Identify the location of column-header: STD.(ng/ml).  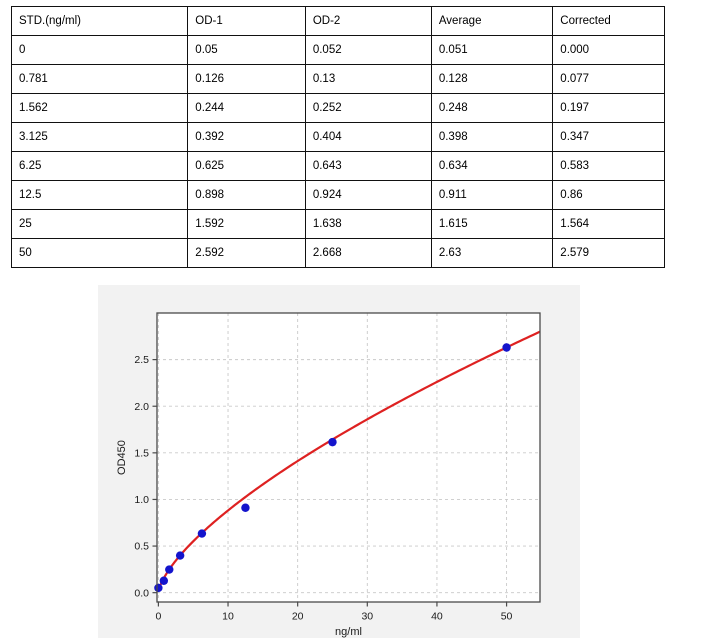
(99, 21).